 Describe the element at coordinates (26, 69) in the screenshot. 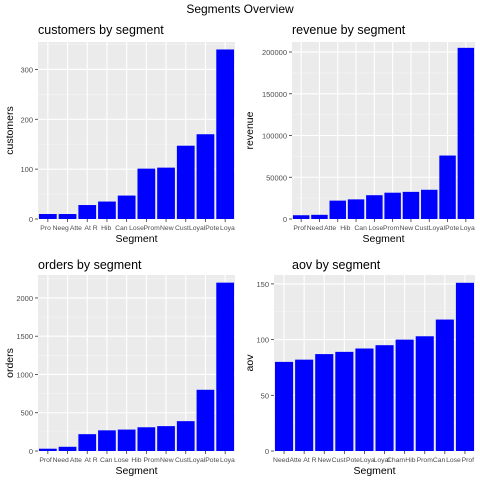

I see `y-tick-label: 300` at that location.